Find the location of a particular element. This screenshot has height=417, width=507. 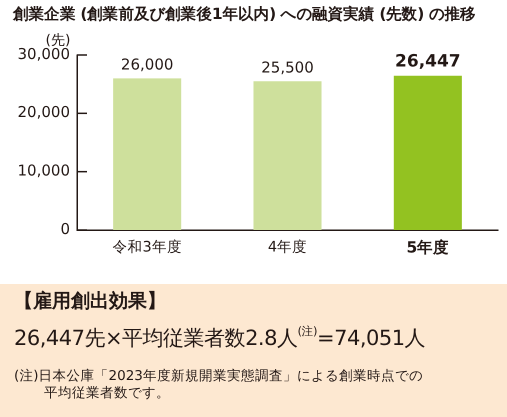

y-axis-title: (先) is located at coordinates (58, 40).